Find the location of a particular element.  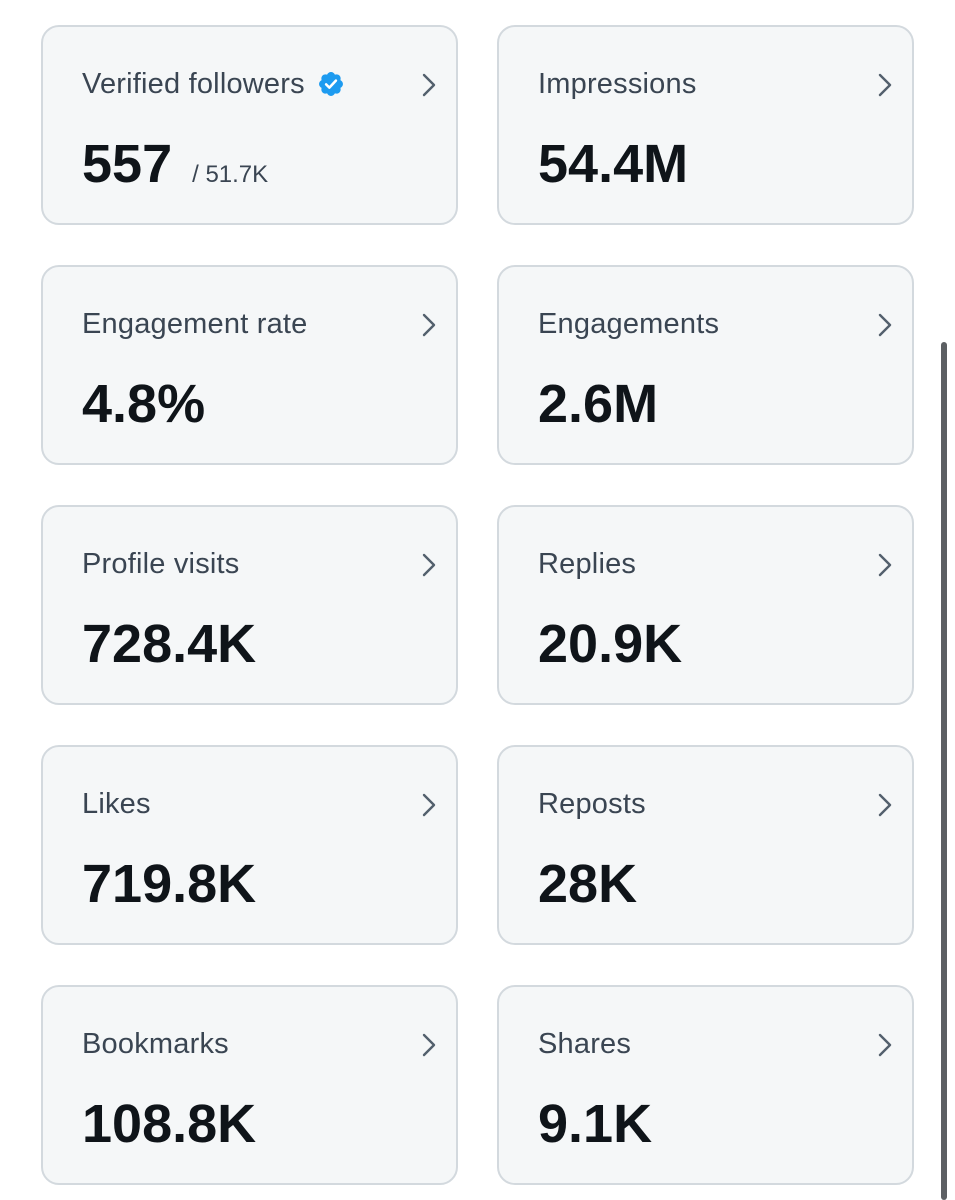

metric-card-replies: Replies 20.9K is located at coordinates (705, 605).